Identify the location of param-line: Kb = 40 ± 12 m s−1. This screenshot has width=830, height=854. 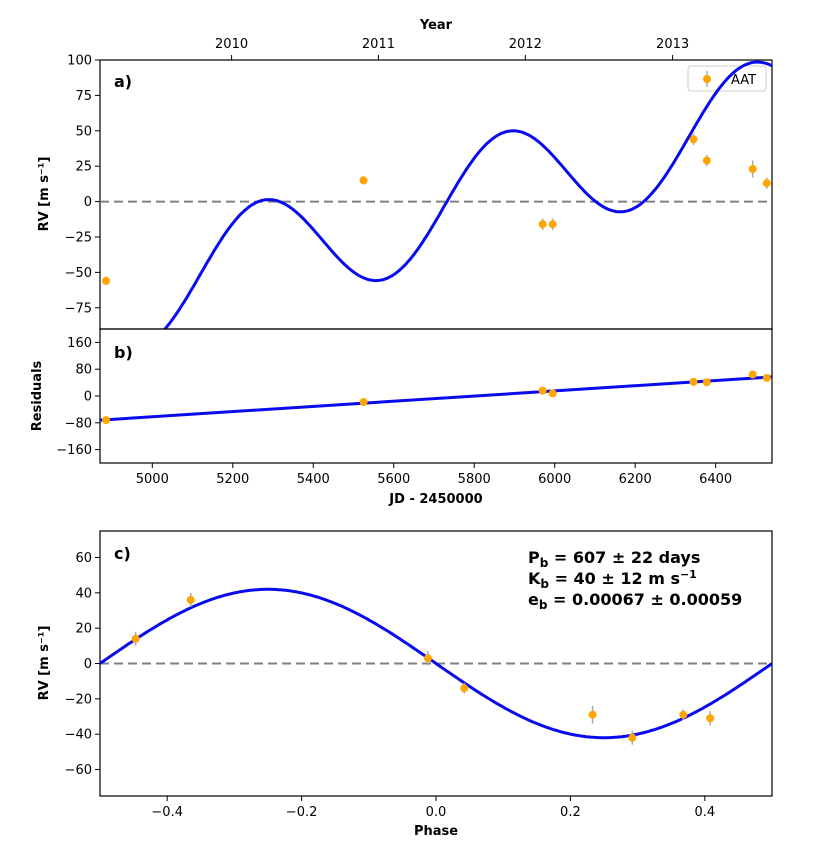
(612, 579).